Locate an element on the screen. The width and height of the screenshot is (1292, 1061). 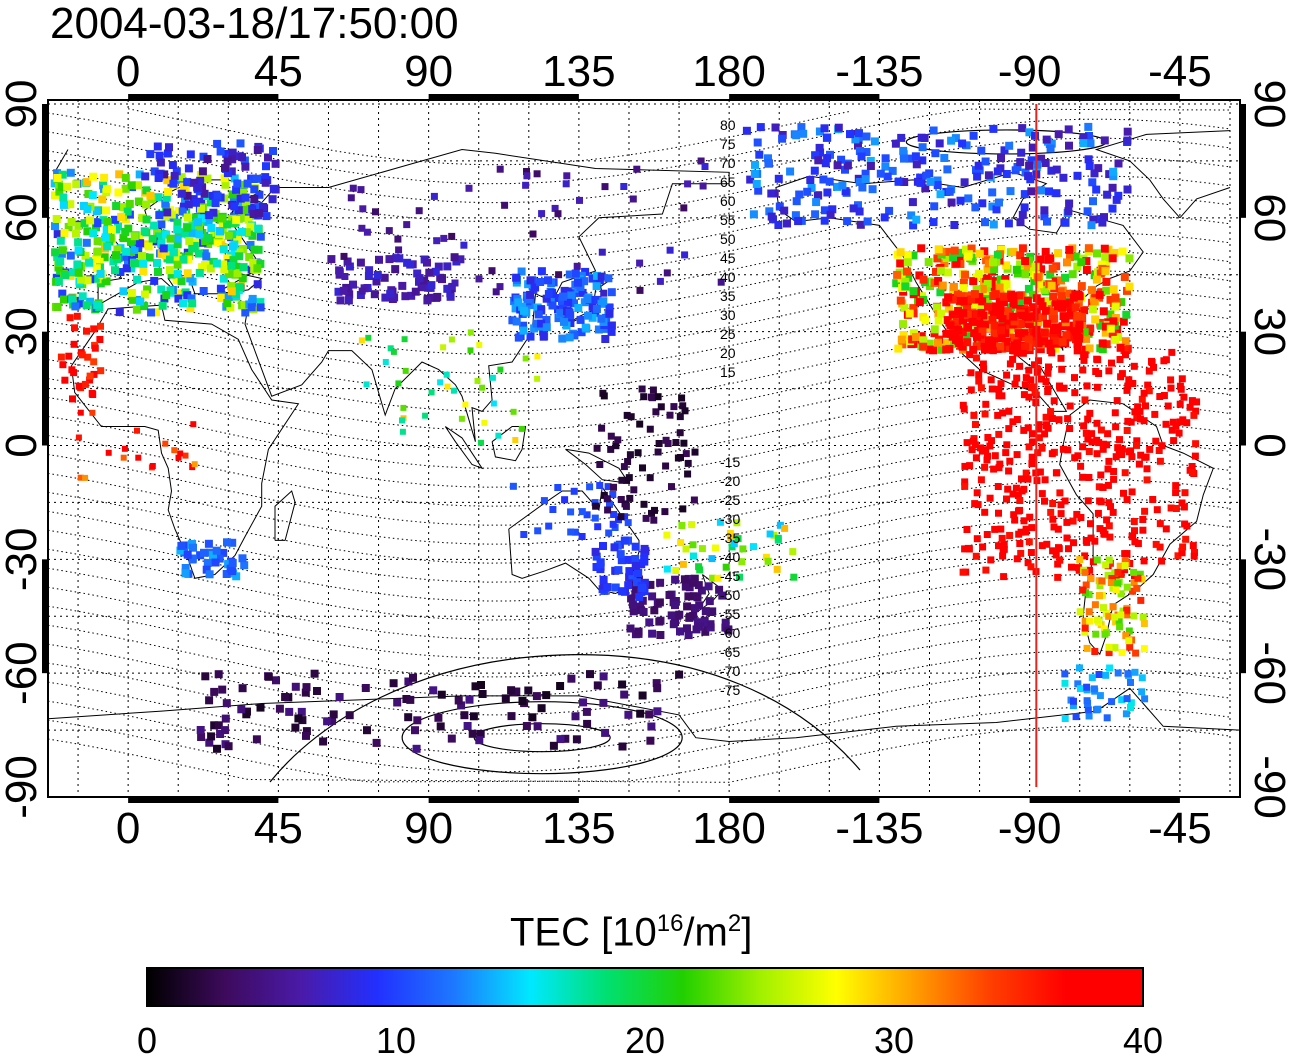
top-lon-label: 0 is located at coordinates (128, 71).